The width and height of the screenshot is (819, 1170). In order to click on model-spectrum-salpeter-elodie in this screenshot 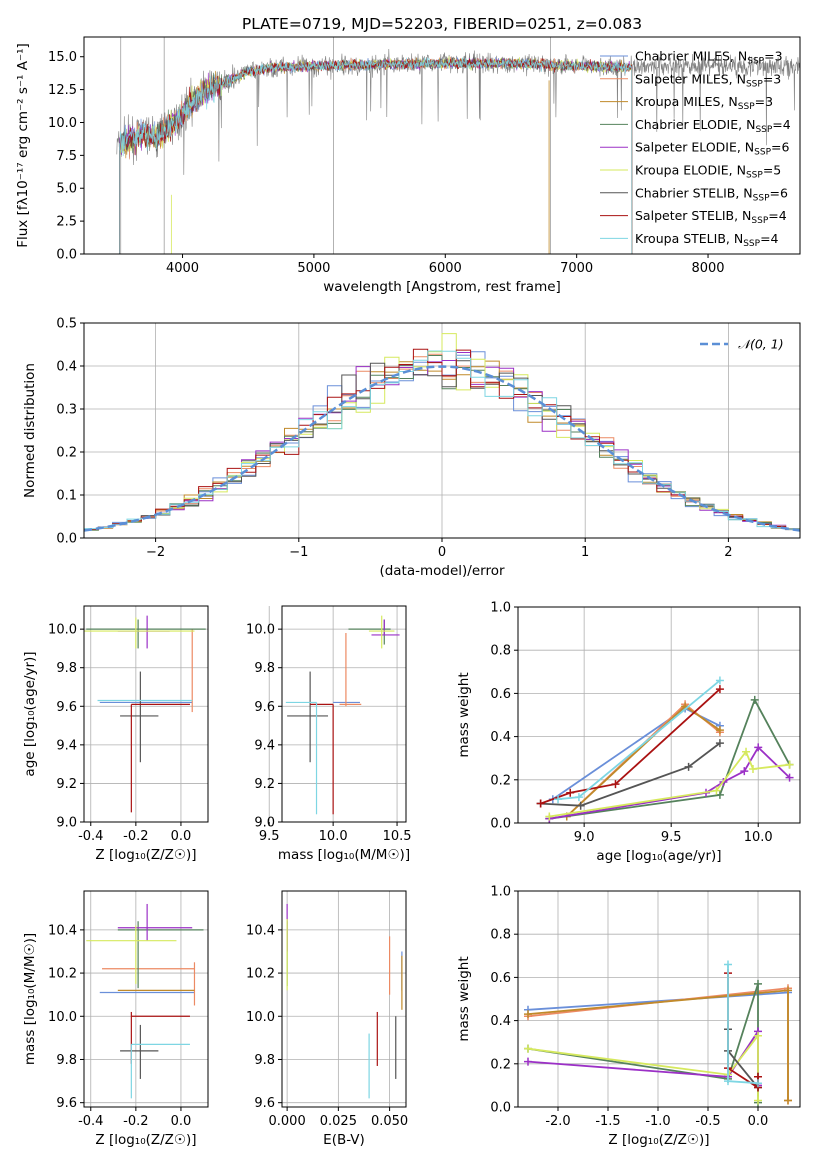, I will do `click(376, 155)`.